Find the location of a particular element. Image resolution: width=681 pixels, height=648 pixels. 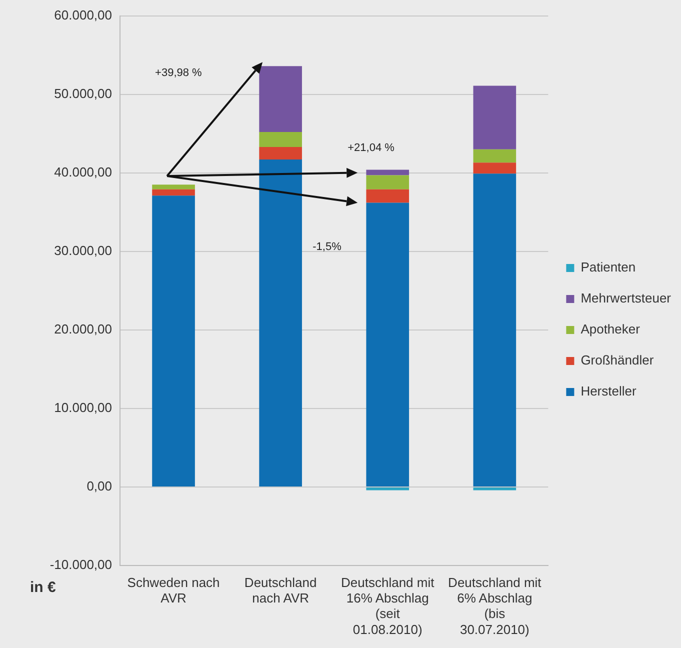

text: in € is located at coordinates (43, 587).